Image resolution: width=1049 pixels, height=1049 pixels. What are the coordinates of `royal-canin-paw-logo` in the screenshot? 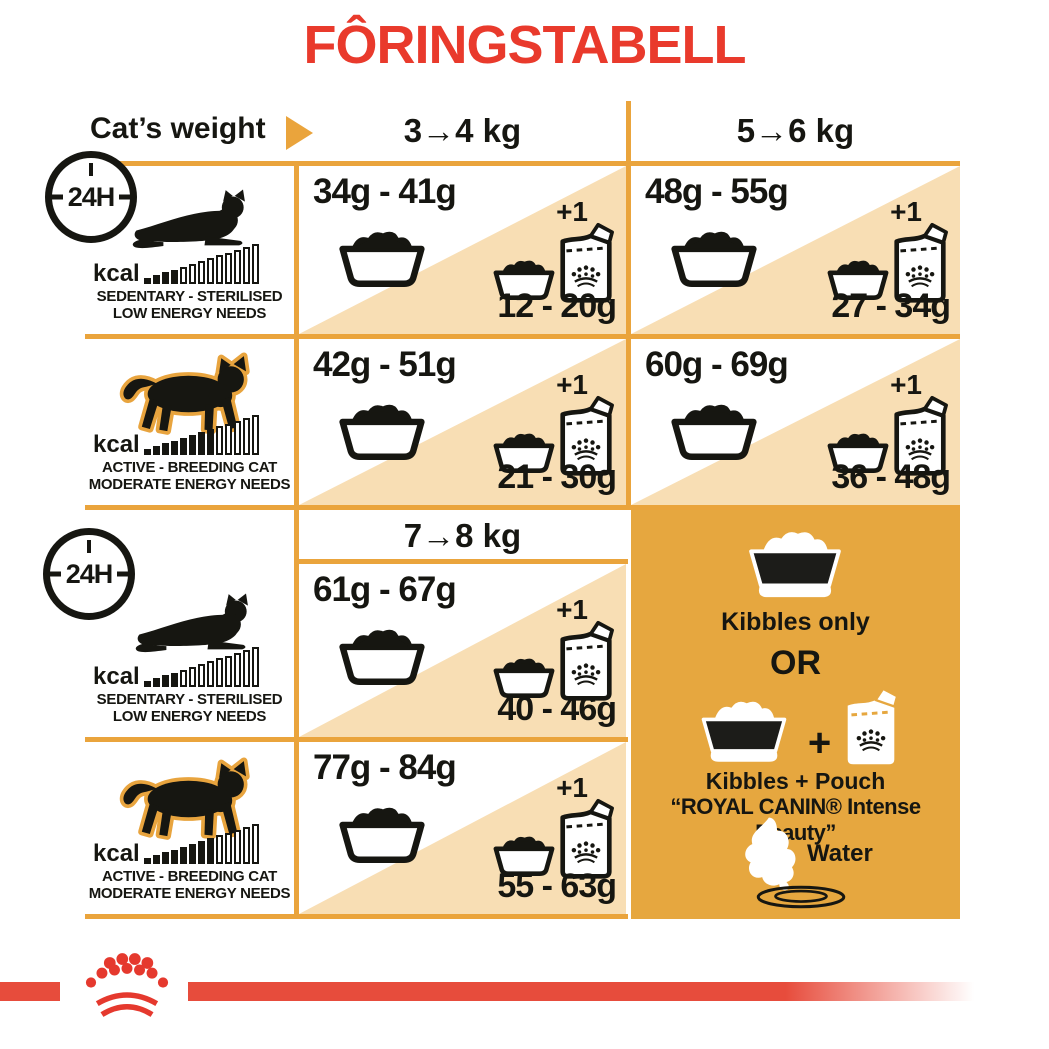 It's located at (127, 988).